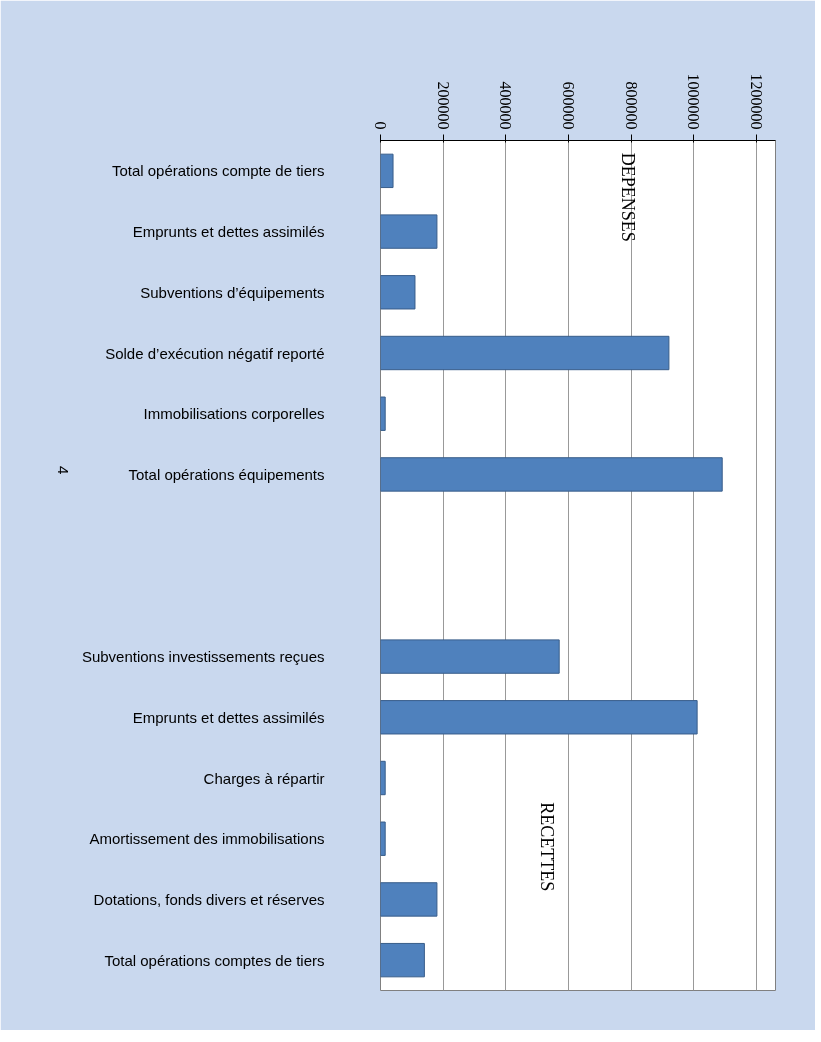 The image size is (821, 1042). What do you see at coordinates (380, 125) in the screenshot?
I see `x-tick-label: 0` at bounding box center [380, 125].